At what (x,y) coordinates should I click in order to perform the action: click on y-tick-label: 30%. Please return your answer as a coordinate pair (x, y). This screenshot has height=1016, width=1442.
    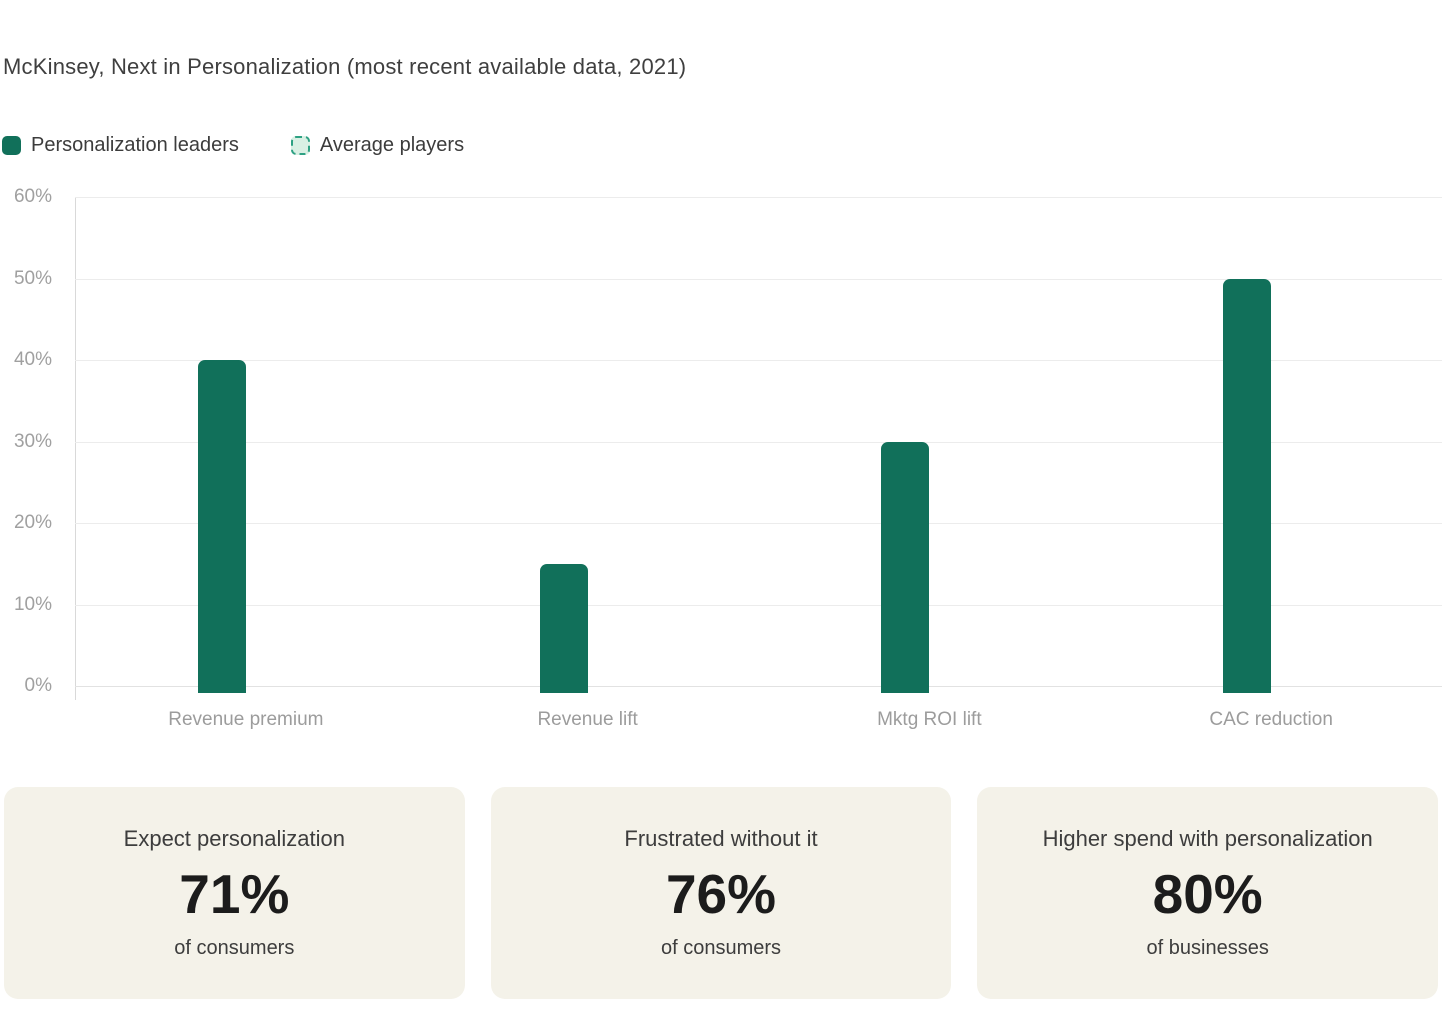
    Looking at the image, I should click on (32, 441).